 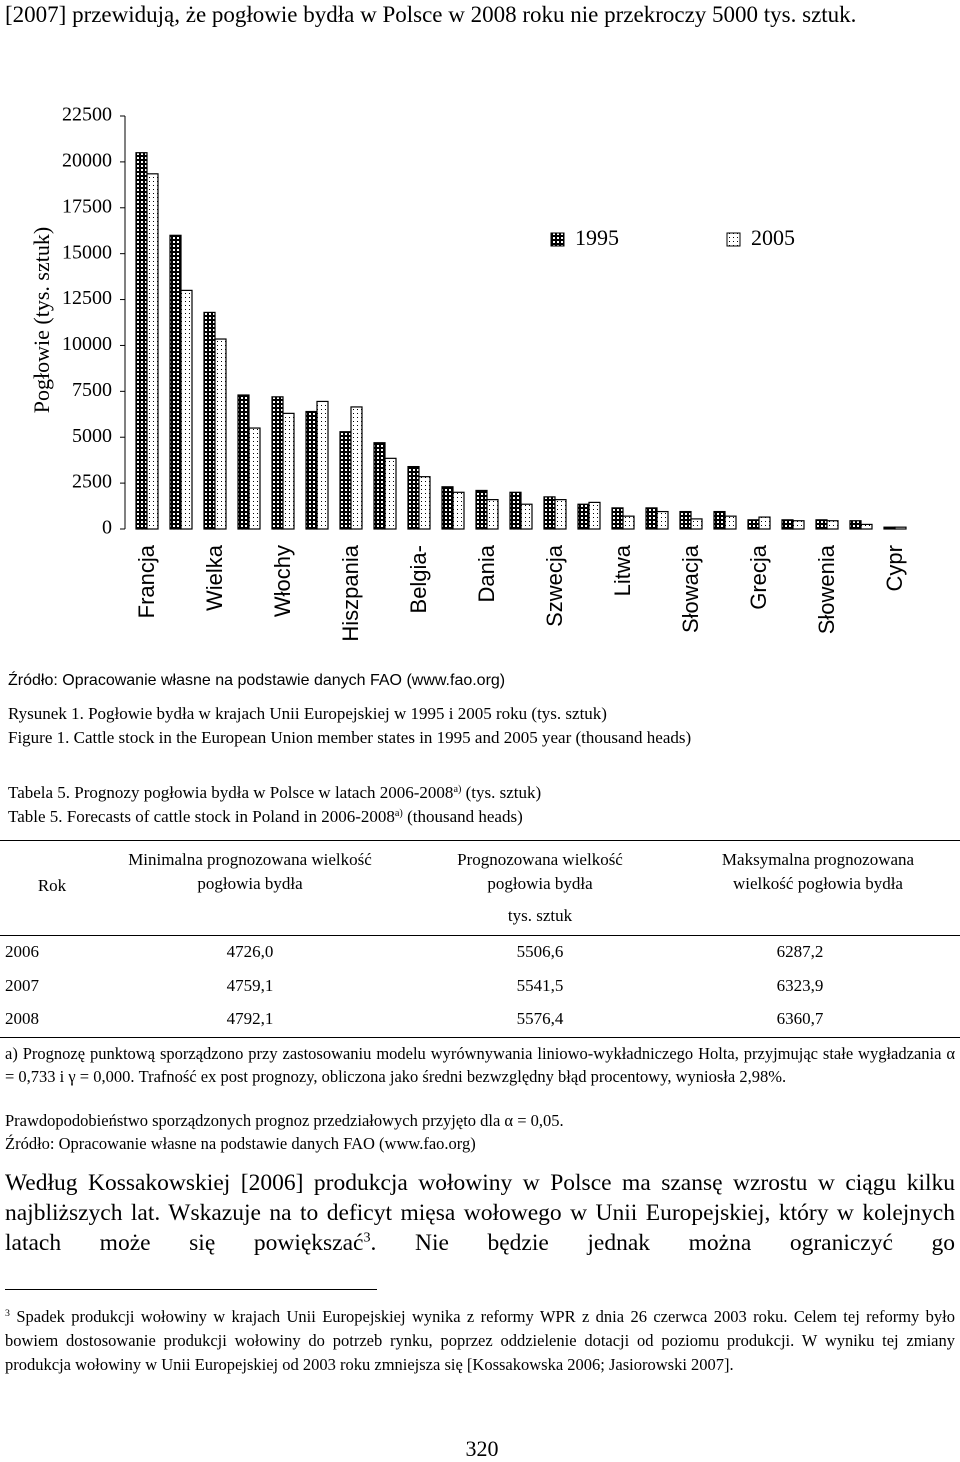 I want to click on table-cell: 4759,1, so click(x=250, y=985).